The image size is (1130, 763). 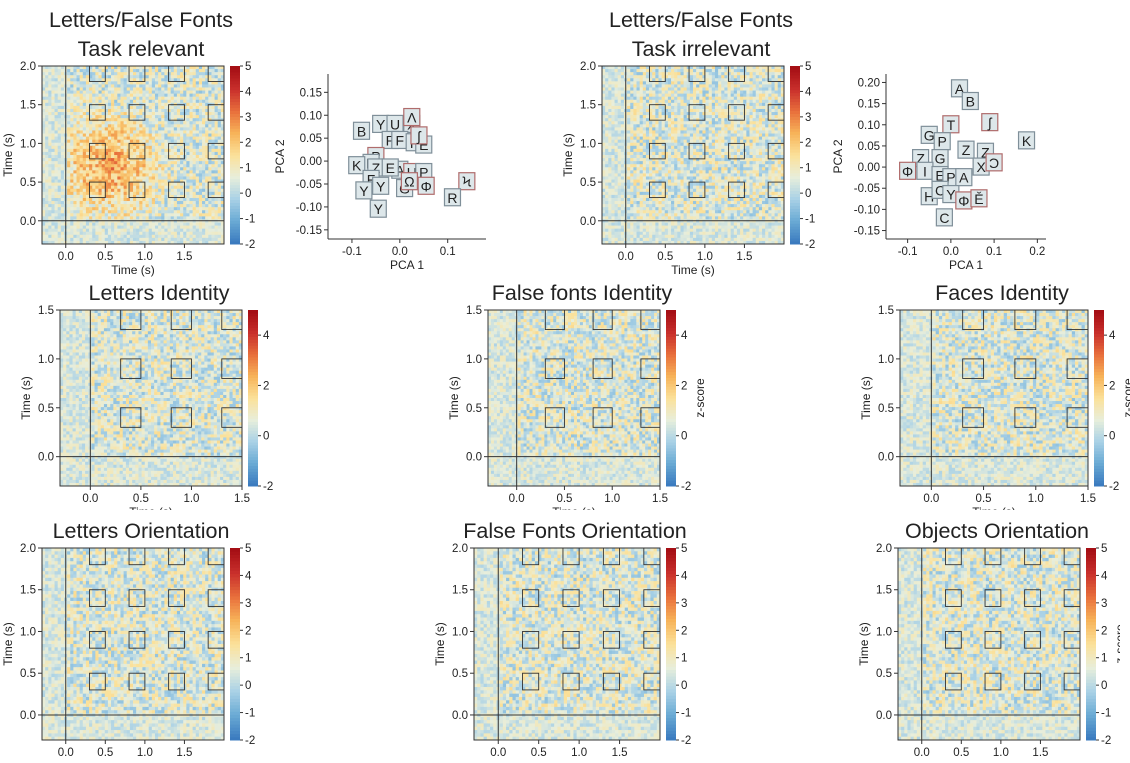 What do you see at coordinates (964, 178) in the screenshot?
I see `pca-point-label: A` at bounding box center [964, 178].